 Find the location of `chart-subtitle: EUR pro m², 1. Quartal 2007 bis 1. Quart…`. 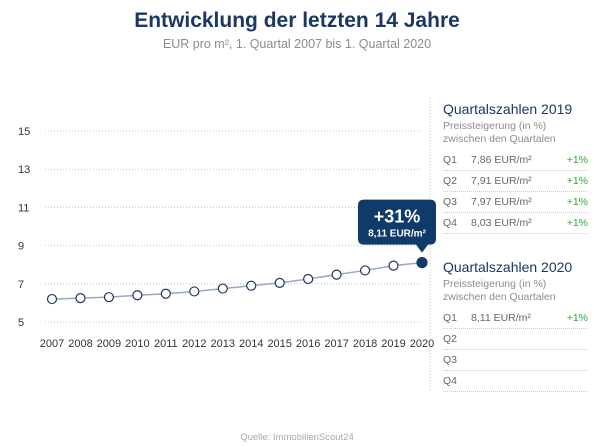

chart-subtitle: EUR pro m², 1. Quartal 2007 bis 1. Quart… is located at coordinates (297, 44).